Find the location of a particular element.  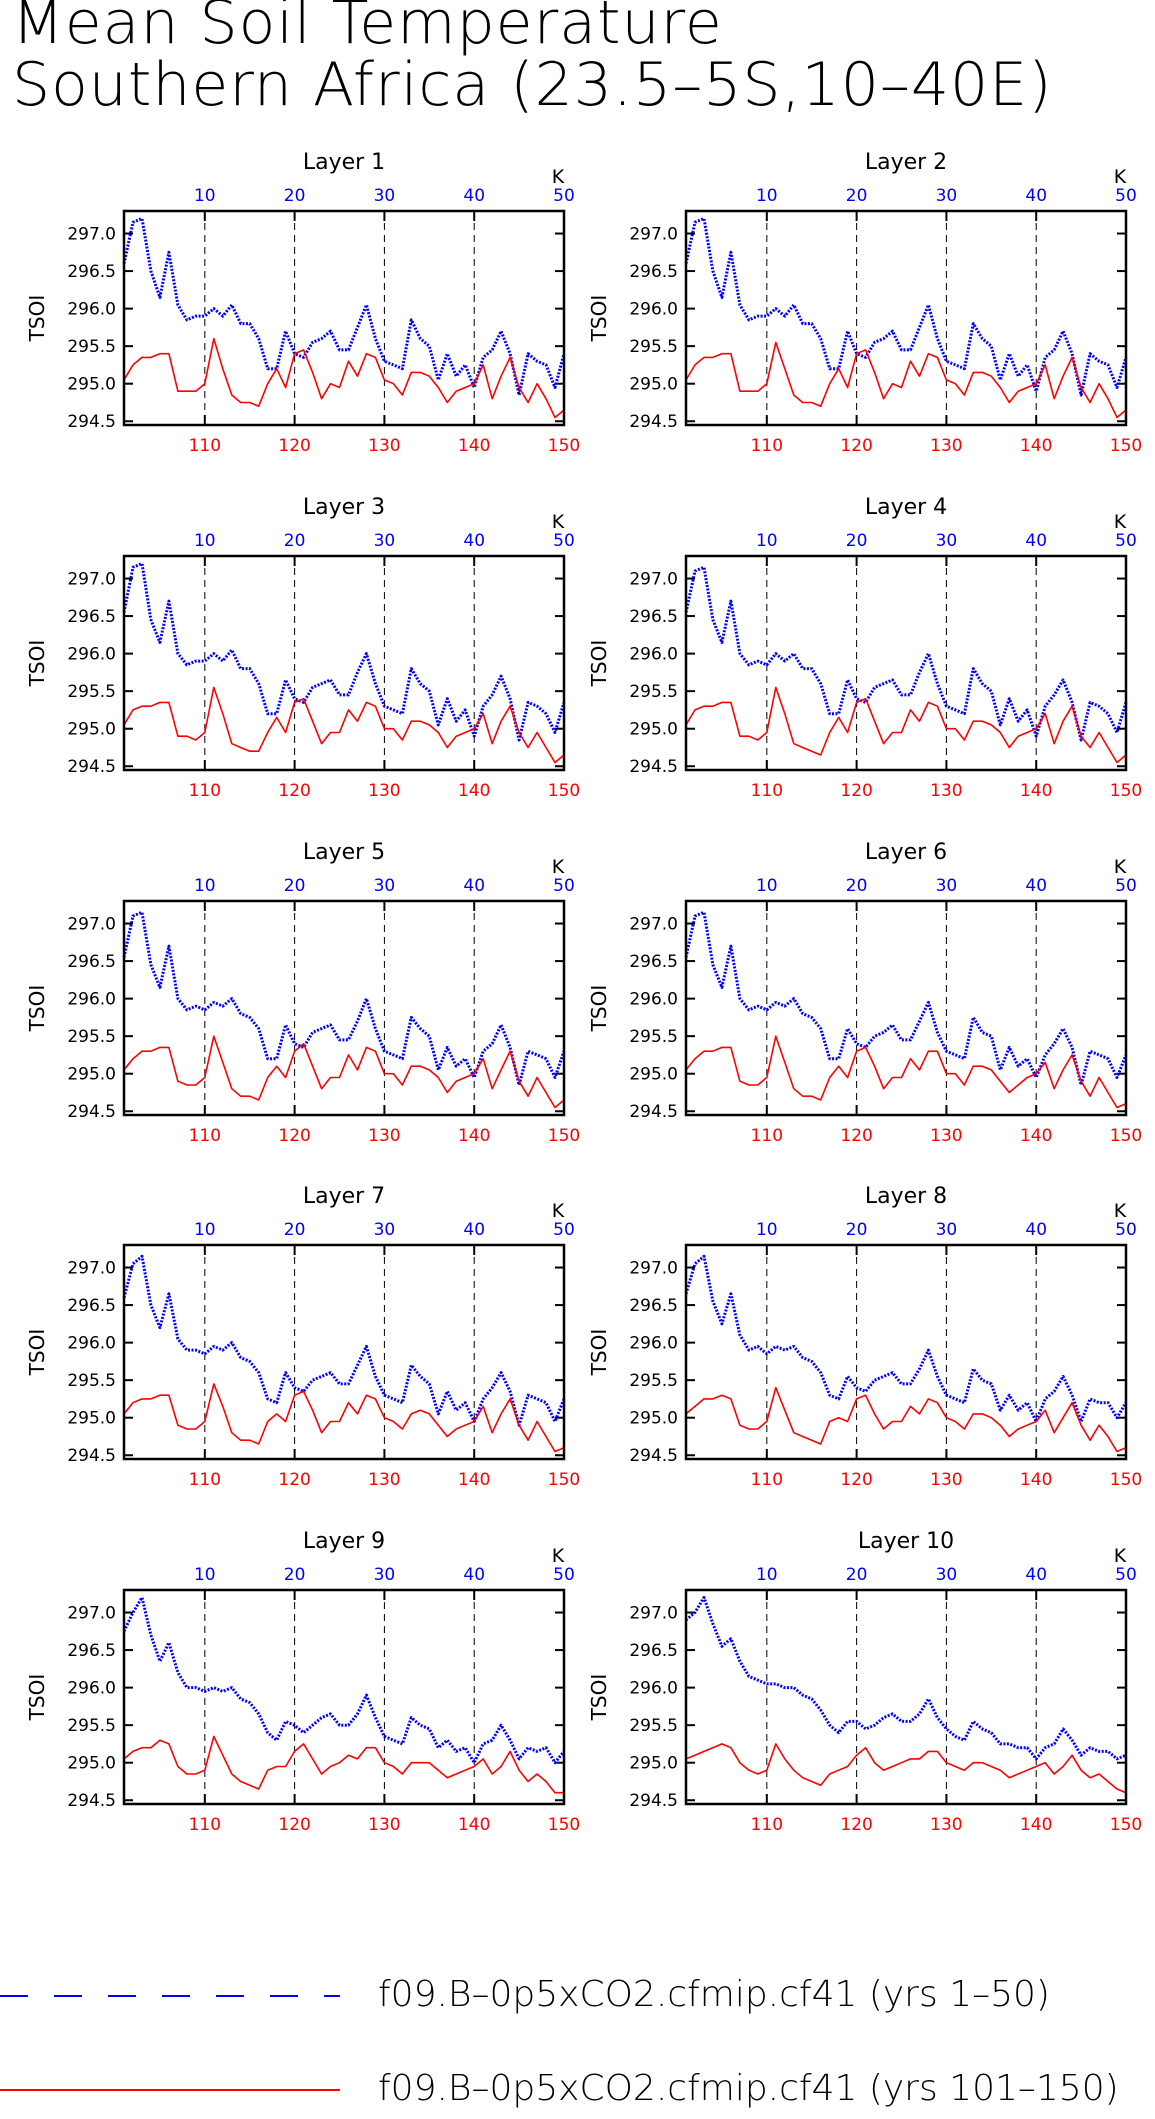

panel-title: Layer 1 is located at coordinates (344, 162).